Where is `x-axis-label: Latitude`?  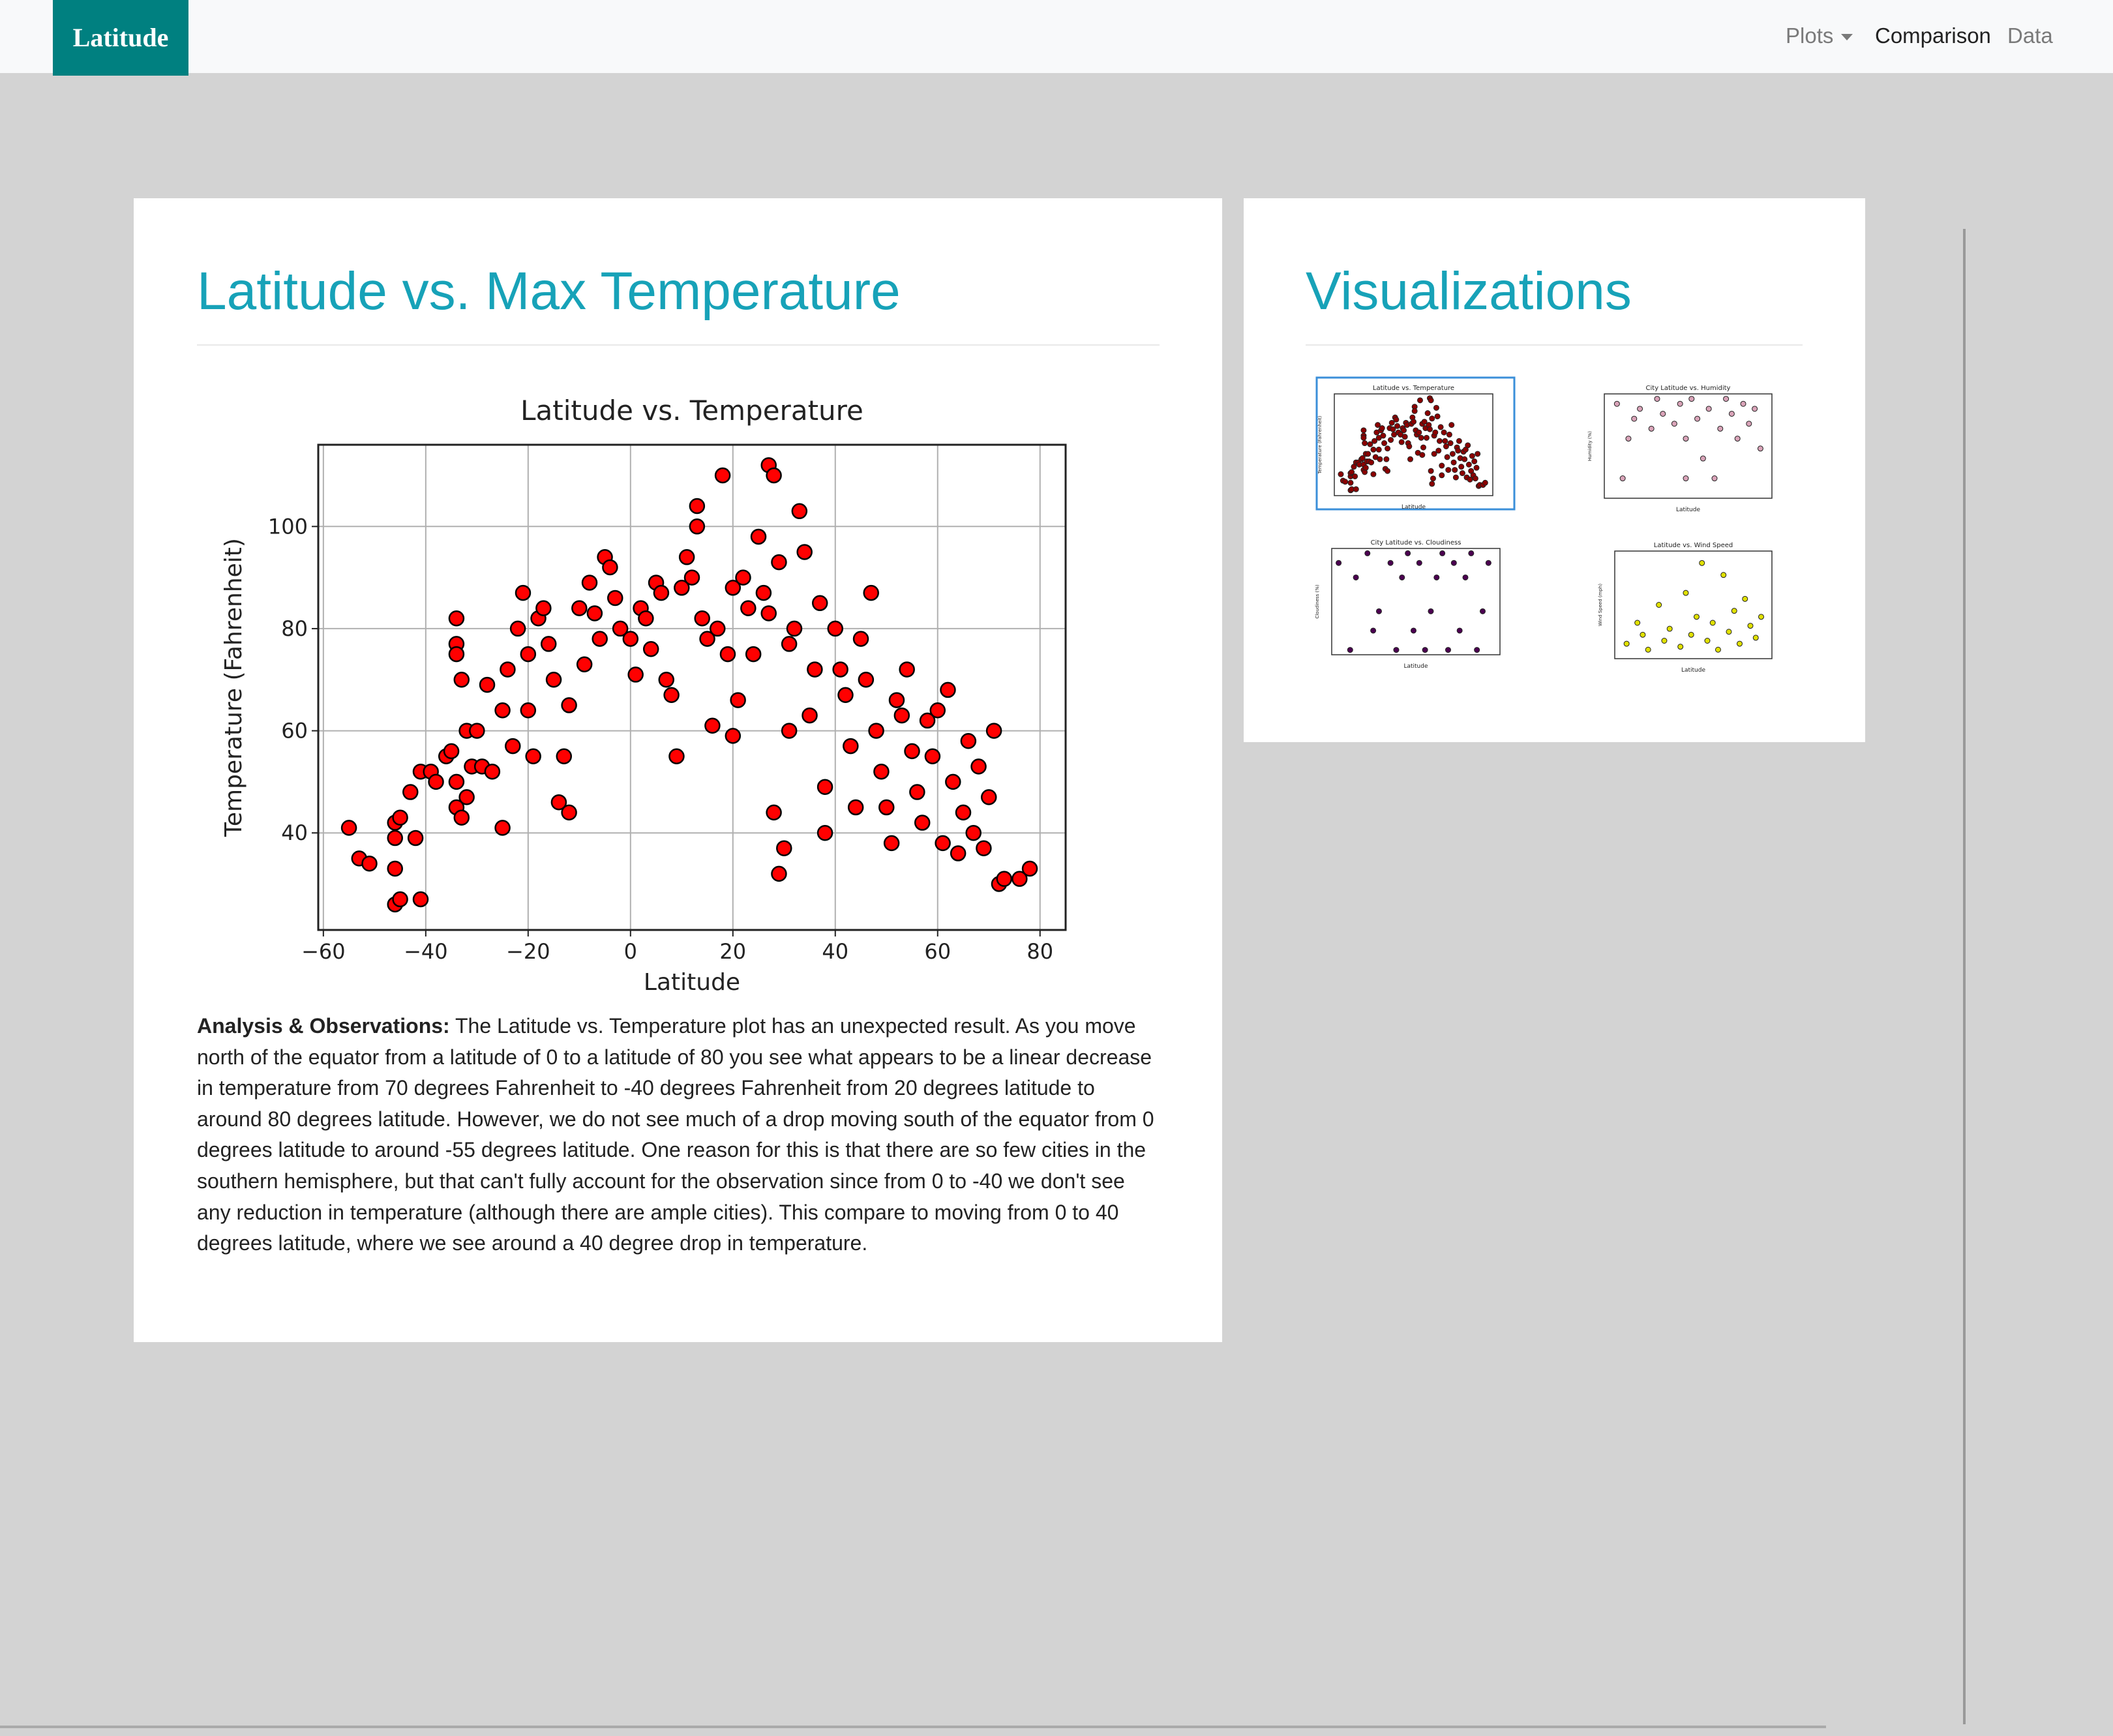
x-axis-label: Latitude is located at coordinates (692, 982).